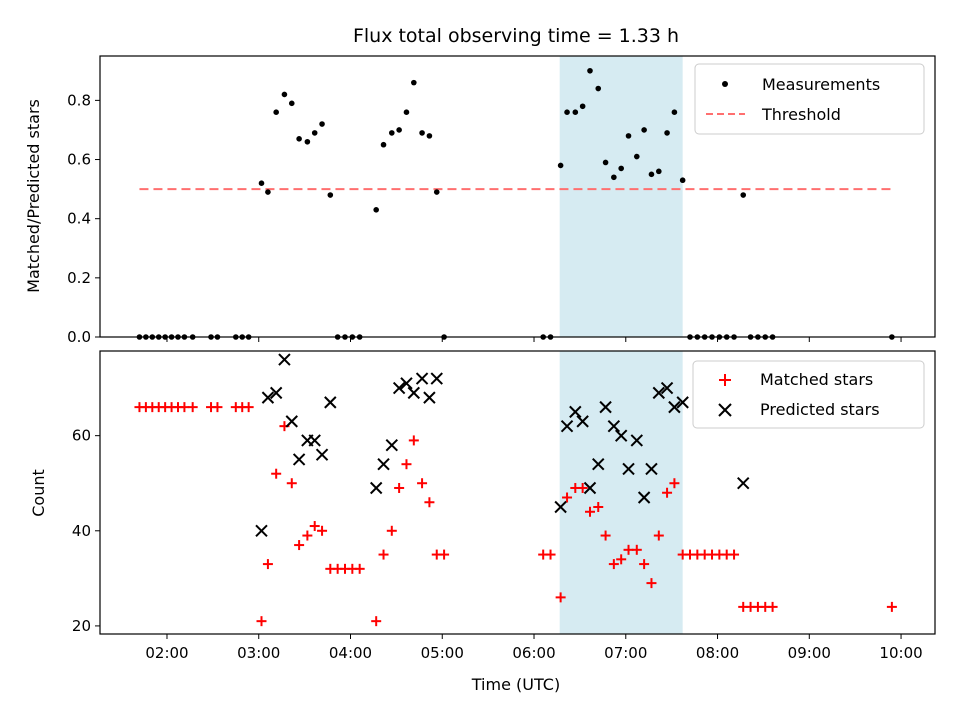  Describe the element at coordinates (821, 84) in the screenshot. I see `legend-measurements-label: Measurements` at that location.